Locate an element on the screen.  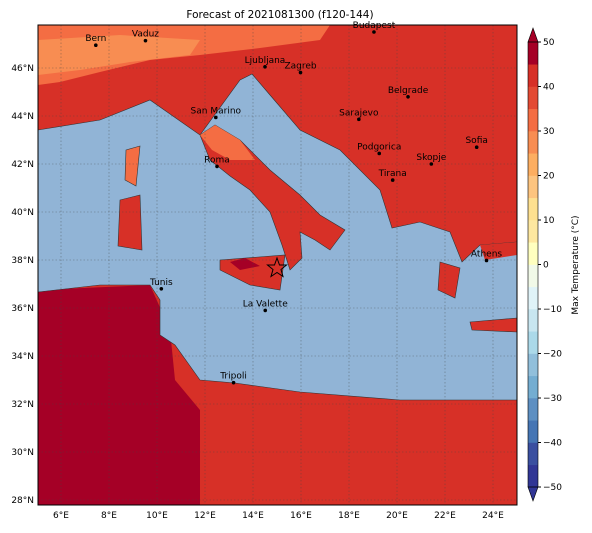
colorbar-extend-min is located at coordinates (533, 494).